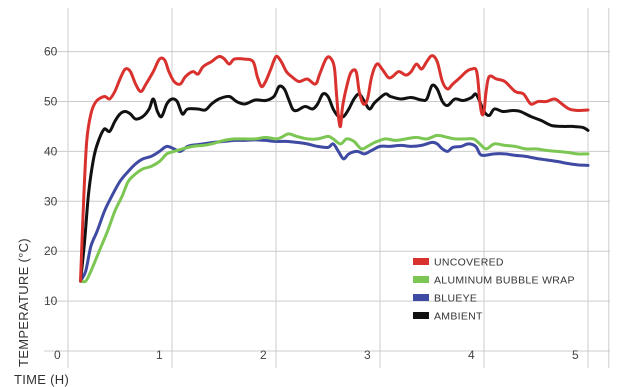 The width and height of the screenshot is (636, 387). Describe the element at coordinates (51, 251) in the screenshot. I see `y-tick-label: 20` at that location.